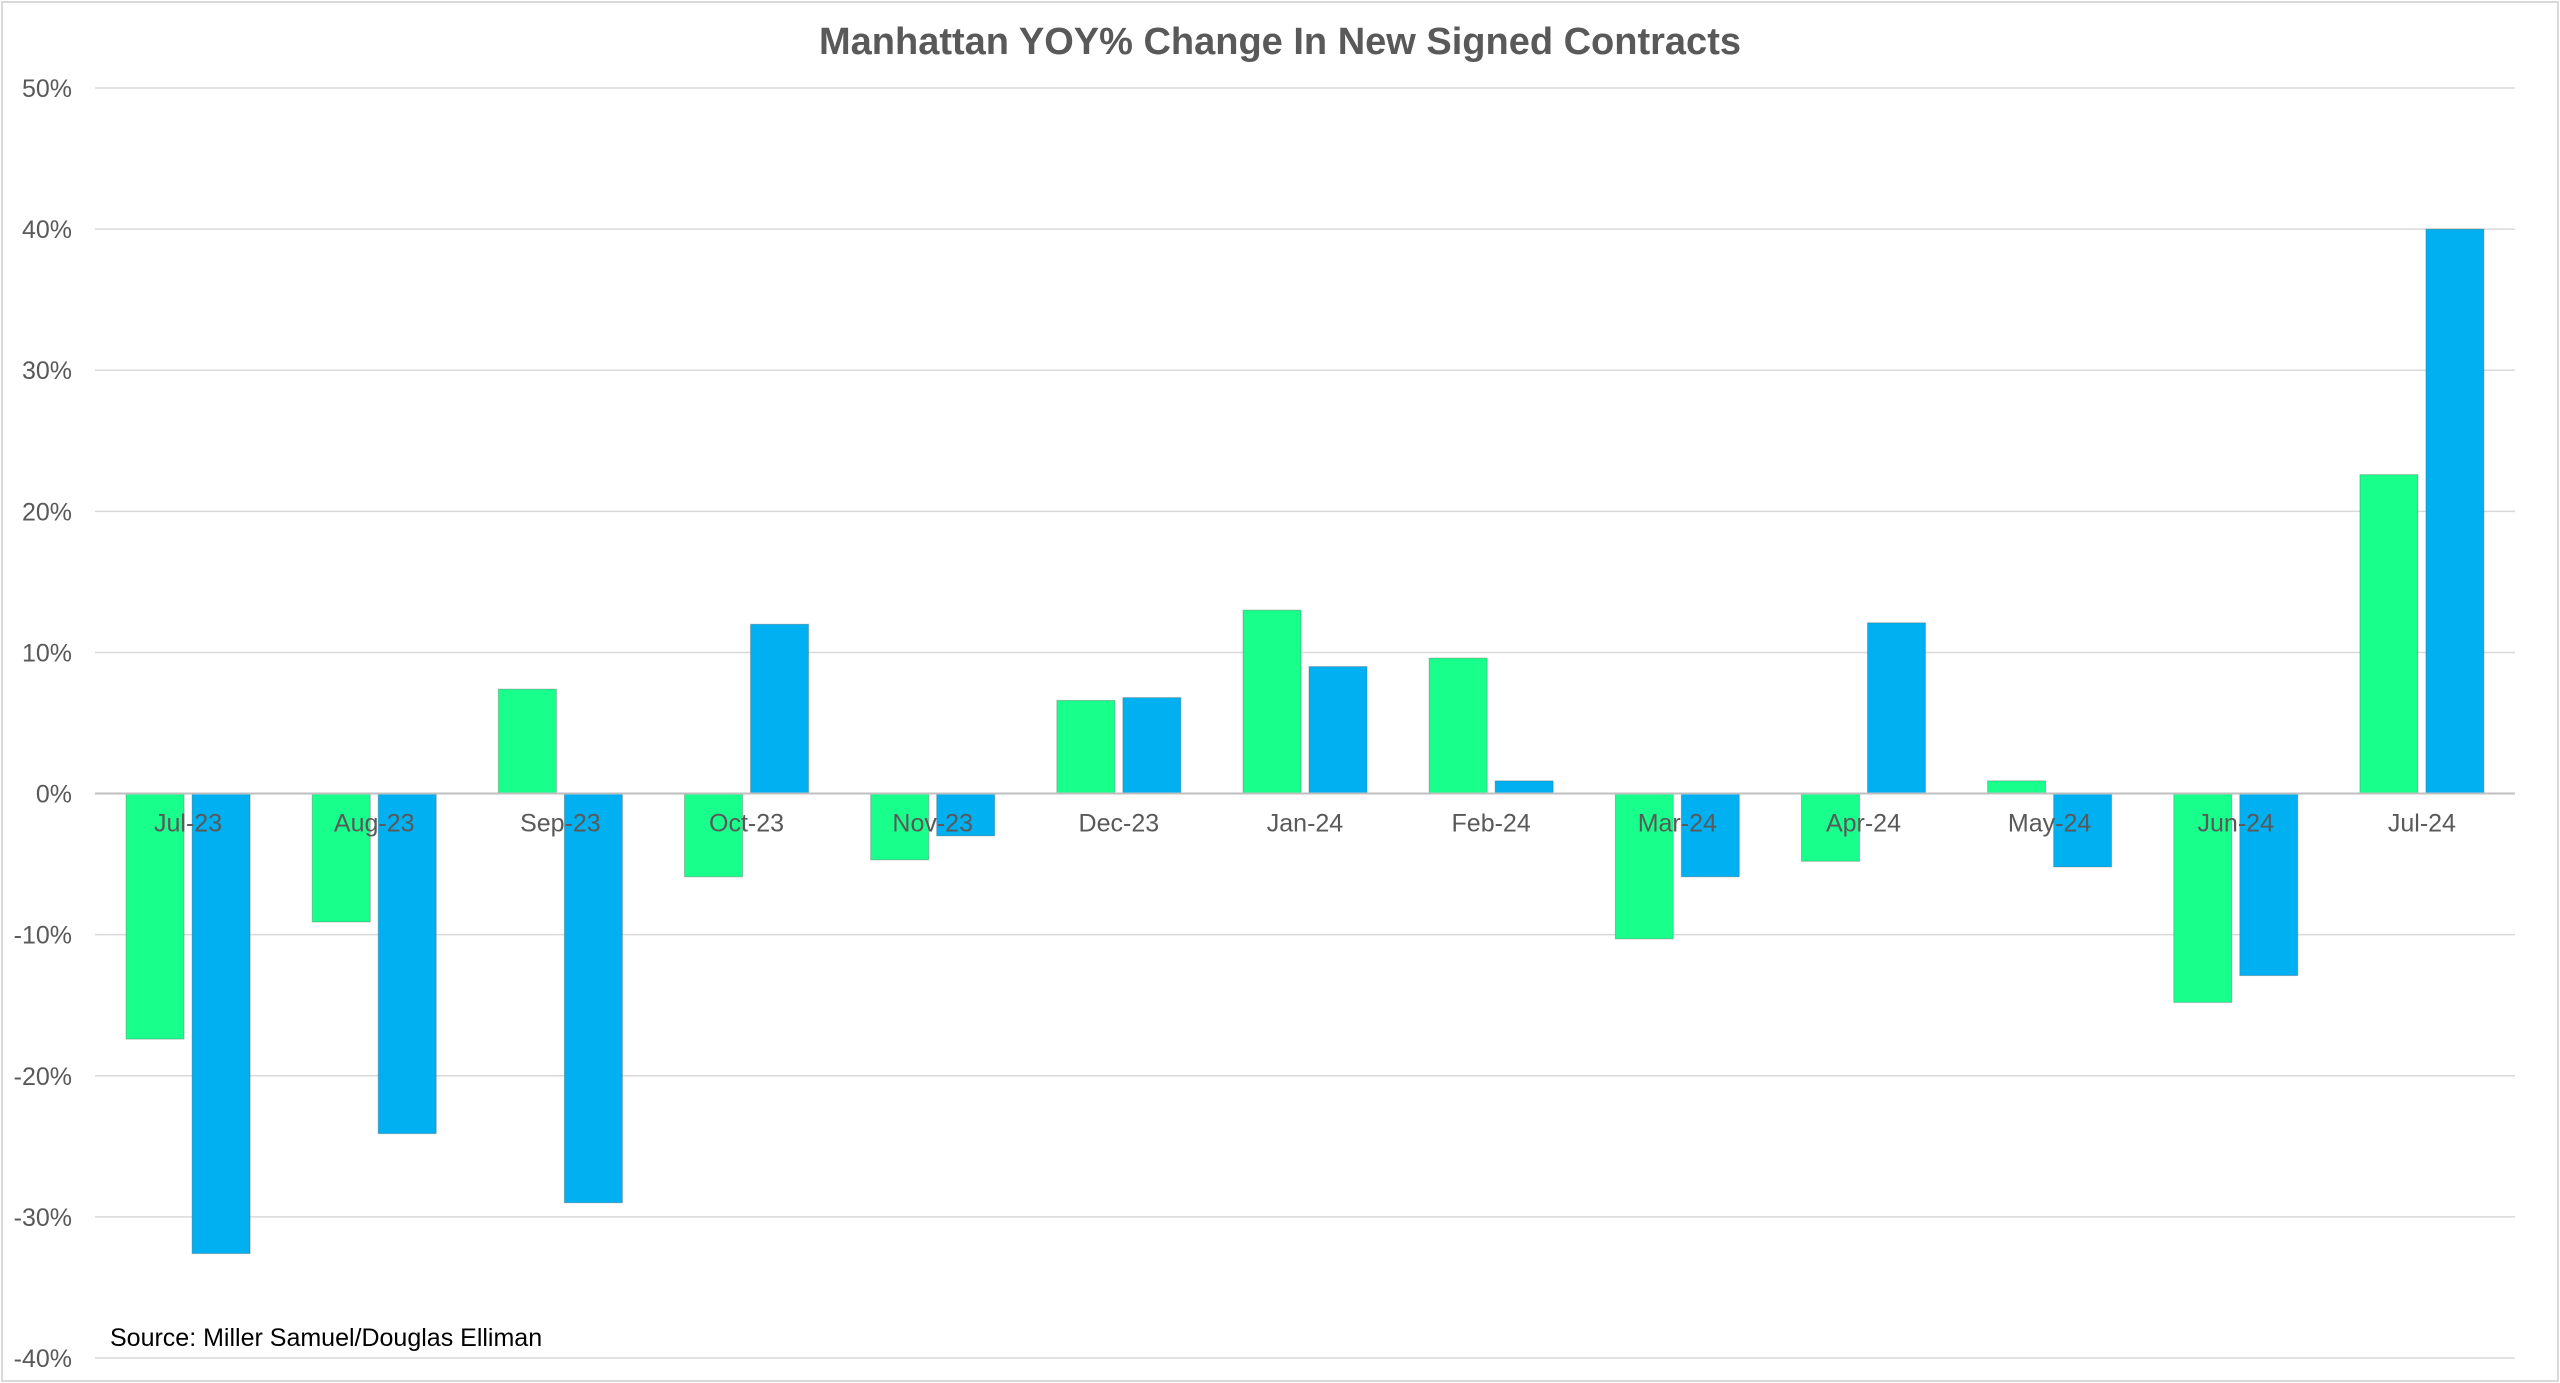 The image size is (2560, 1383). What do you see at coordinates (1119, 824) in the screenshot?
I see `x-tick-label: Dec-23` at bounding box center [1119, 824].